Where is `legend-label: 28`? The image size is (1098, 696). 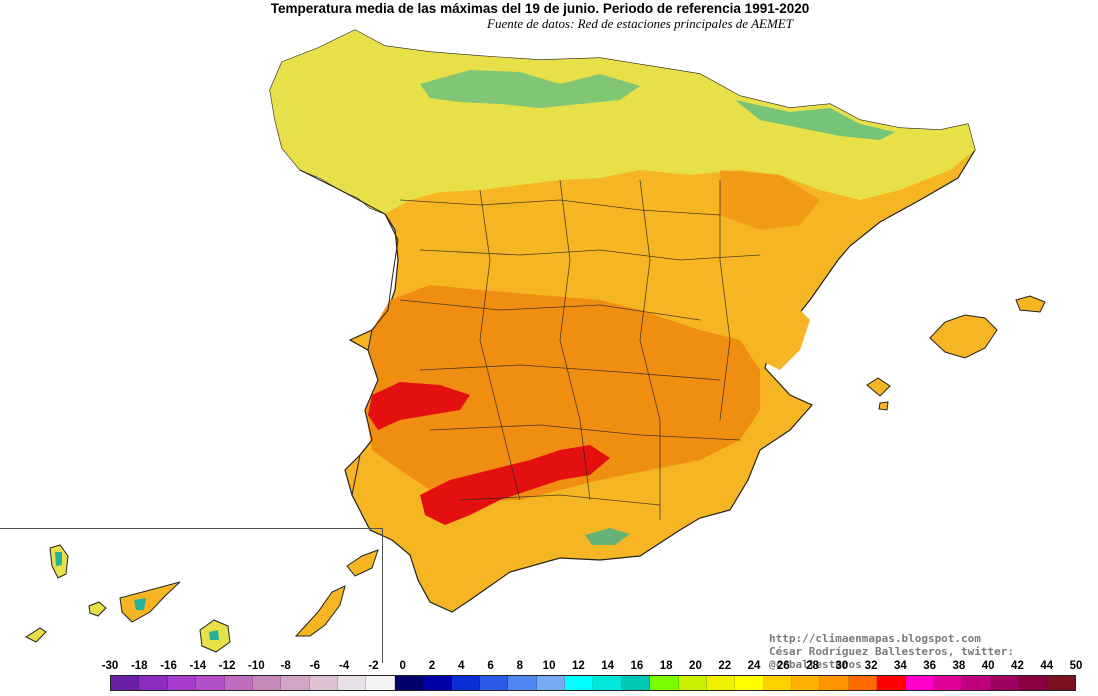 legend-label: 28 is located at coordinates (812, 666).